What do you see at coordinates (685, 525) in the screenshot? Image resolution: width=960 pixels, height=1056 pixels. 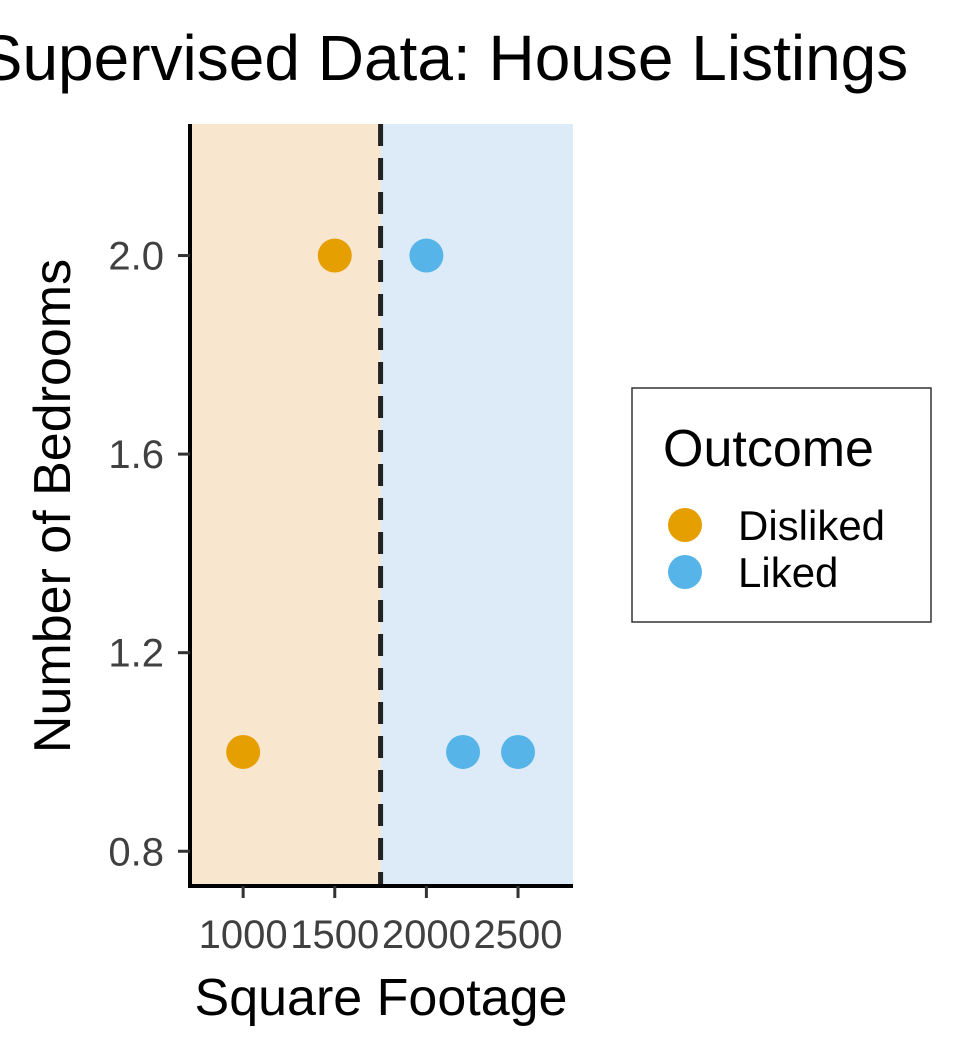 I see `legend-marker-disliked` at bounding box center [685, 525].